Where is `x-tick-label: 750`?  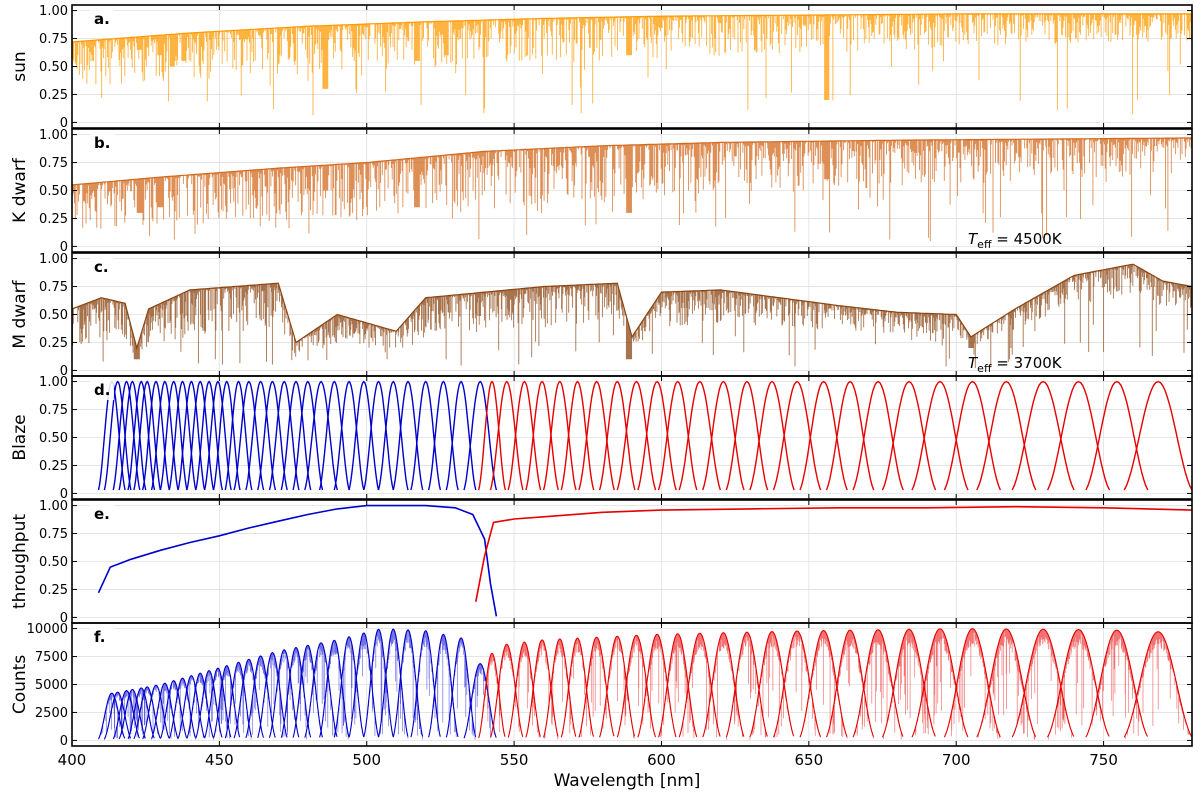 x-tick-label: 750 is located at coordinates (1103, 760).